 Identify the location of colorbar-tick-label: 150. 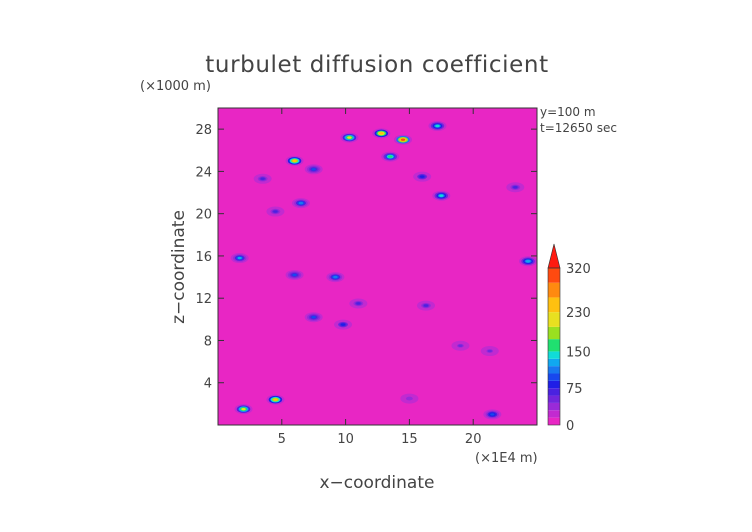
(578, 352).